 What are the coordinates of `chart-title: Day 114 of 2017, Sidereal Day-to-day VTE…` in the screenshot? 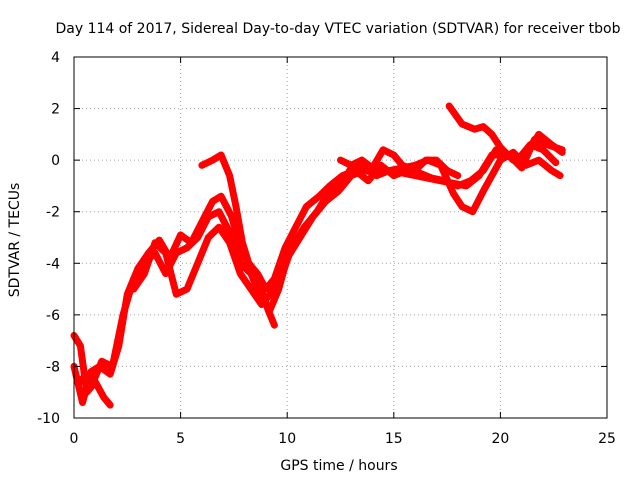 It's located at (337, 29).